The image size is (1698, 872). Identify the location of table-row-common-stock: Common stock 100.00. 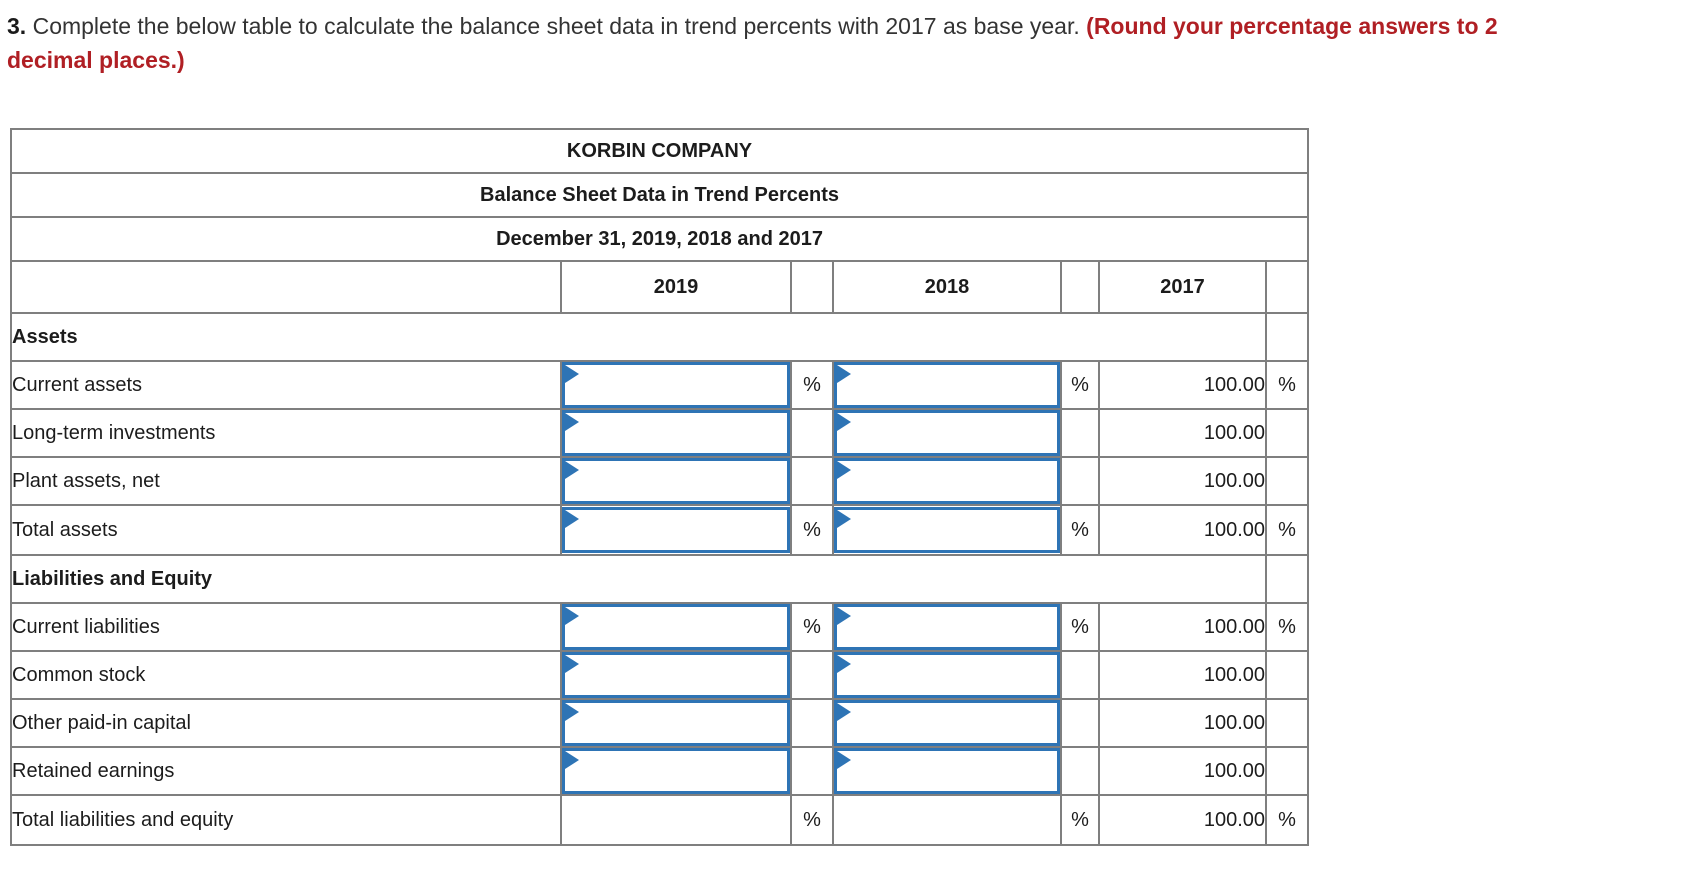
(660, 675).